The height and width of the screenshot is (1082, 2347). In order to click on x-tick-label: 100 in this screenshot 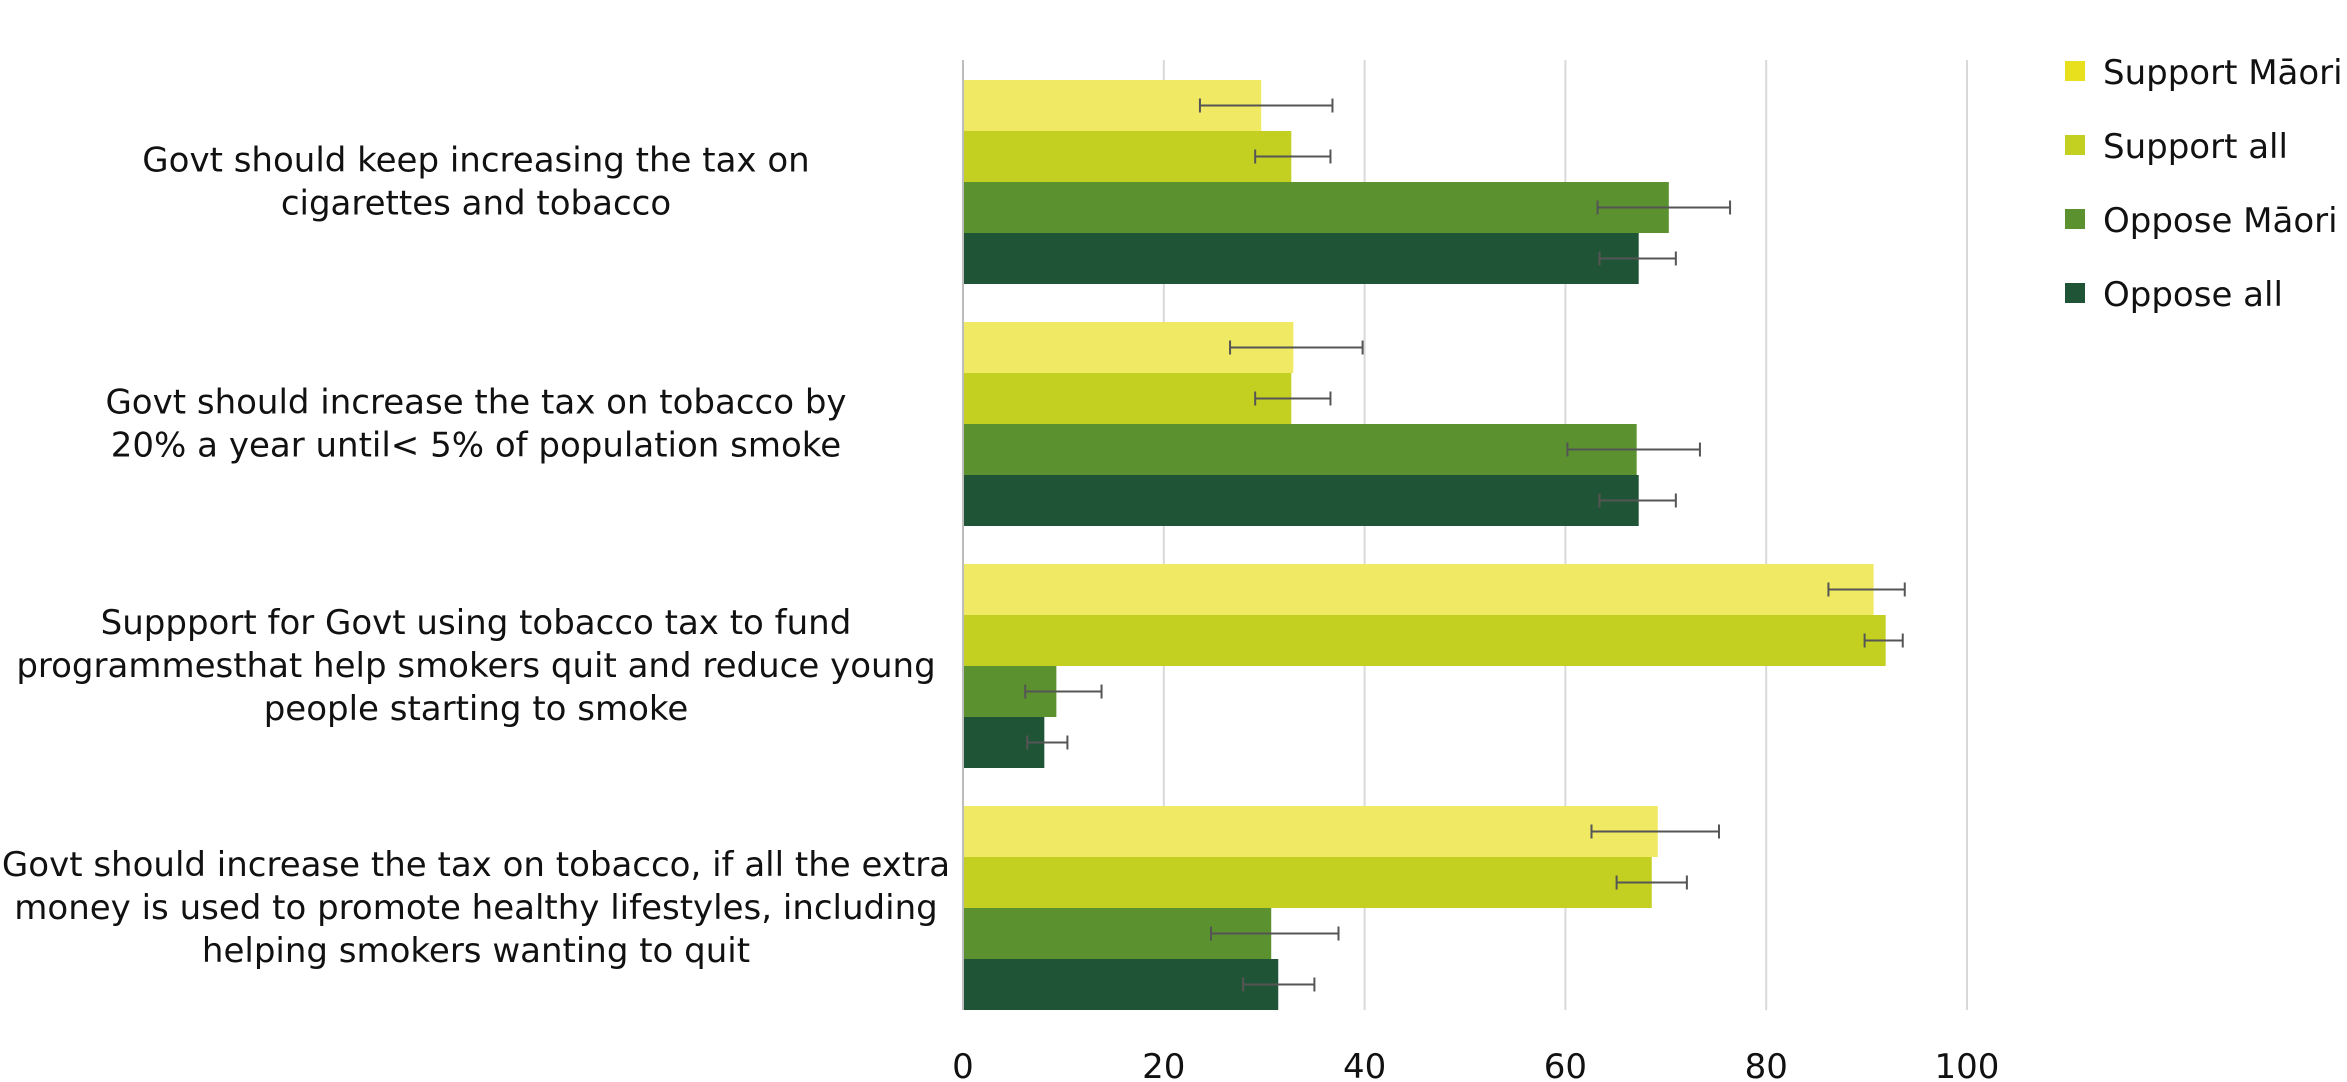, I will do `click(1967, 1064)`.